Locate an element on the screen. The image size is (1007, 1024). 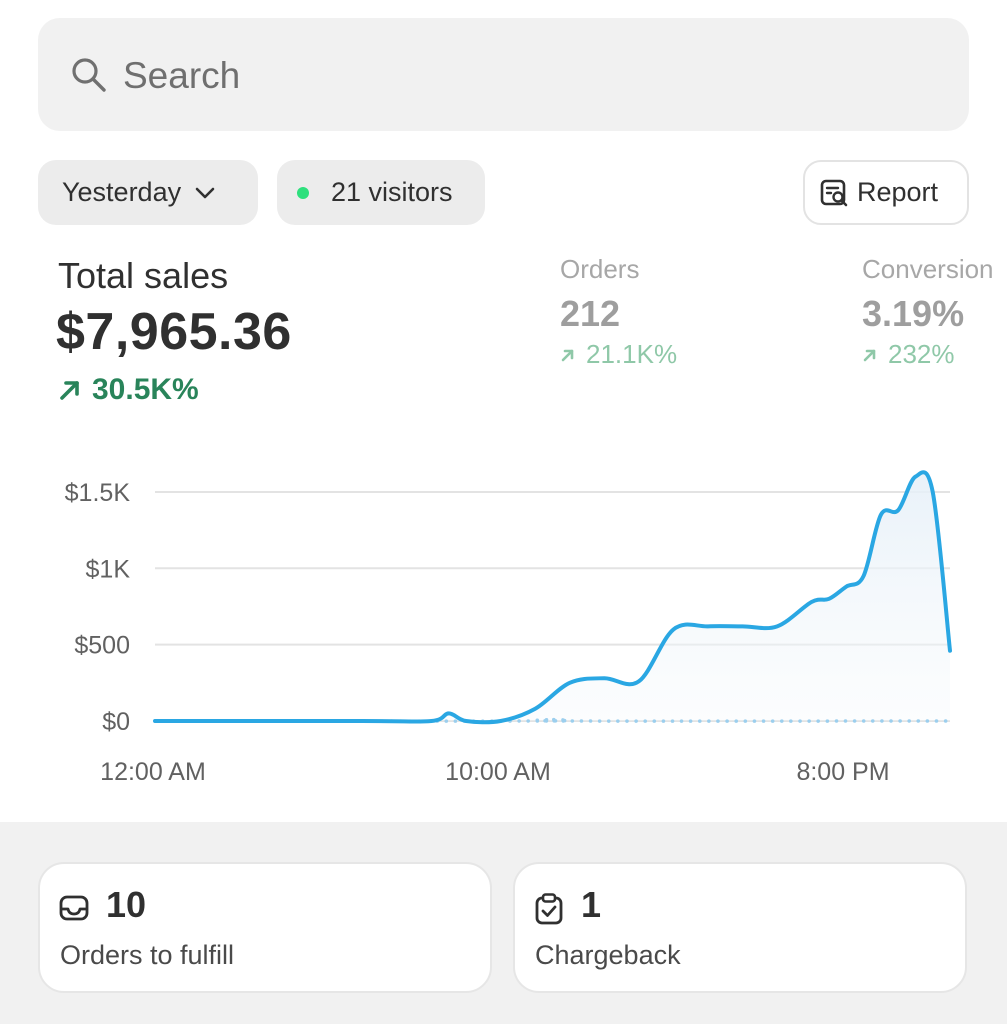
search-input: Search is located at coordinates (182, 75).